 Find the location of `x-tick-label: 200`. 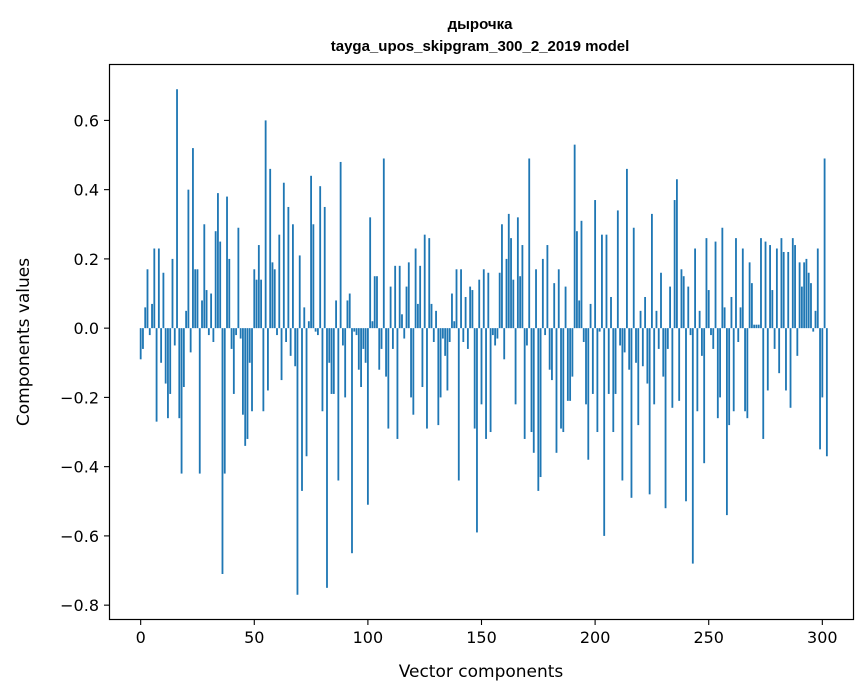

x-tick-label: 200 is located at coordinates (595, 637).